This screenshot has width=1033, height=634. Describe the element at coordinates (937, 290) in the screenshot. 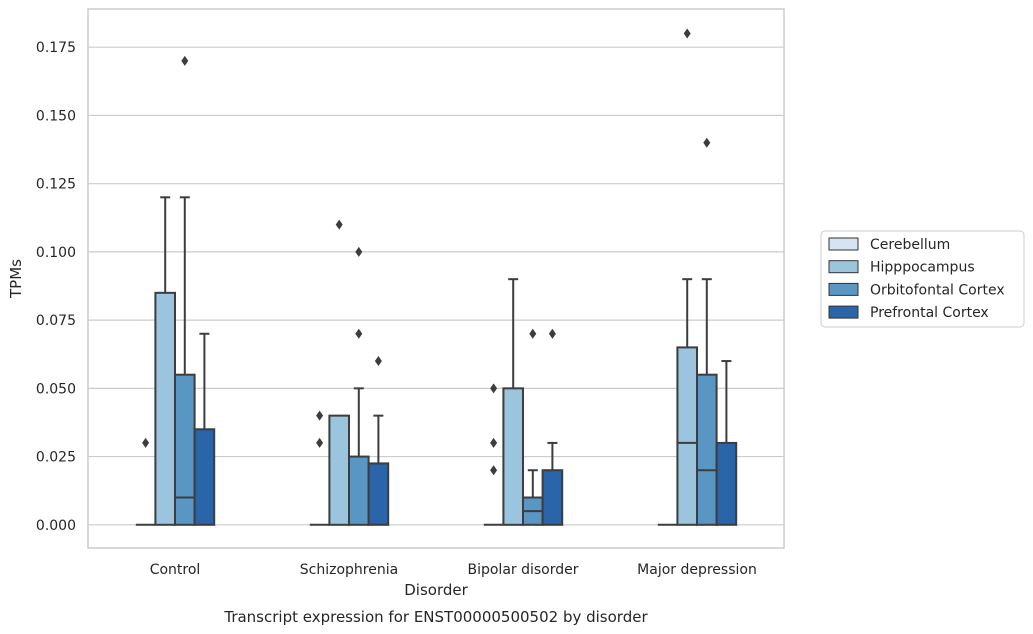

I see `legend-label: Orbitofontal Cortex` at that location.